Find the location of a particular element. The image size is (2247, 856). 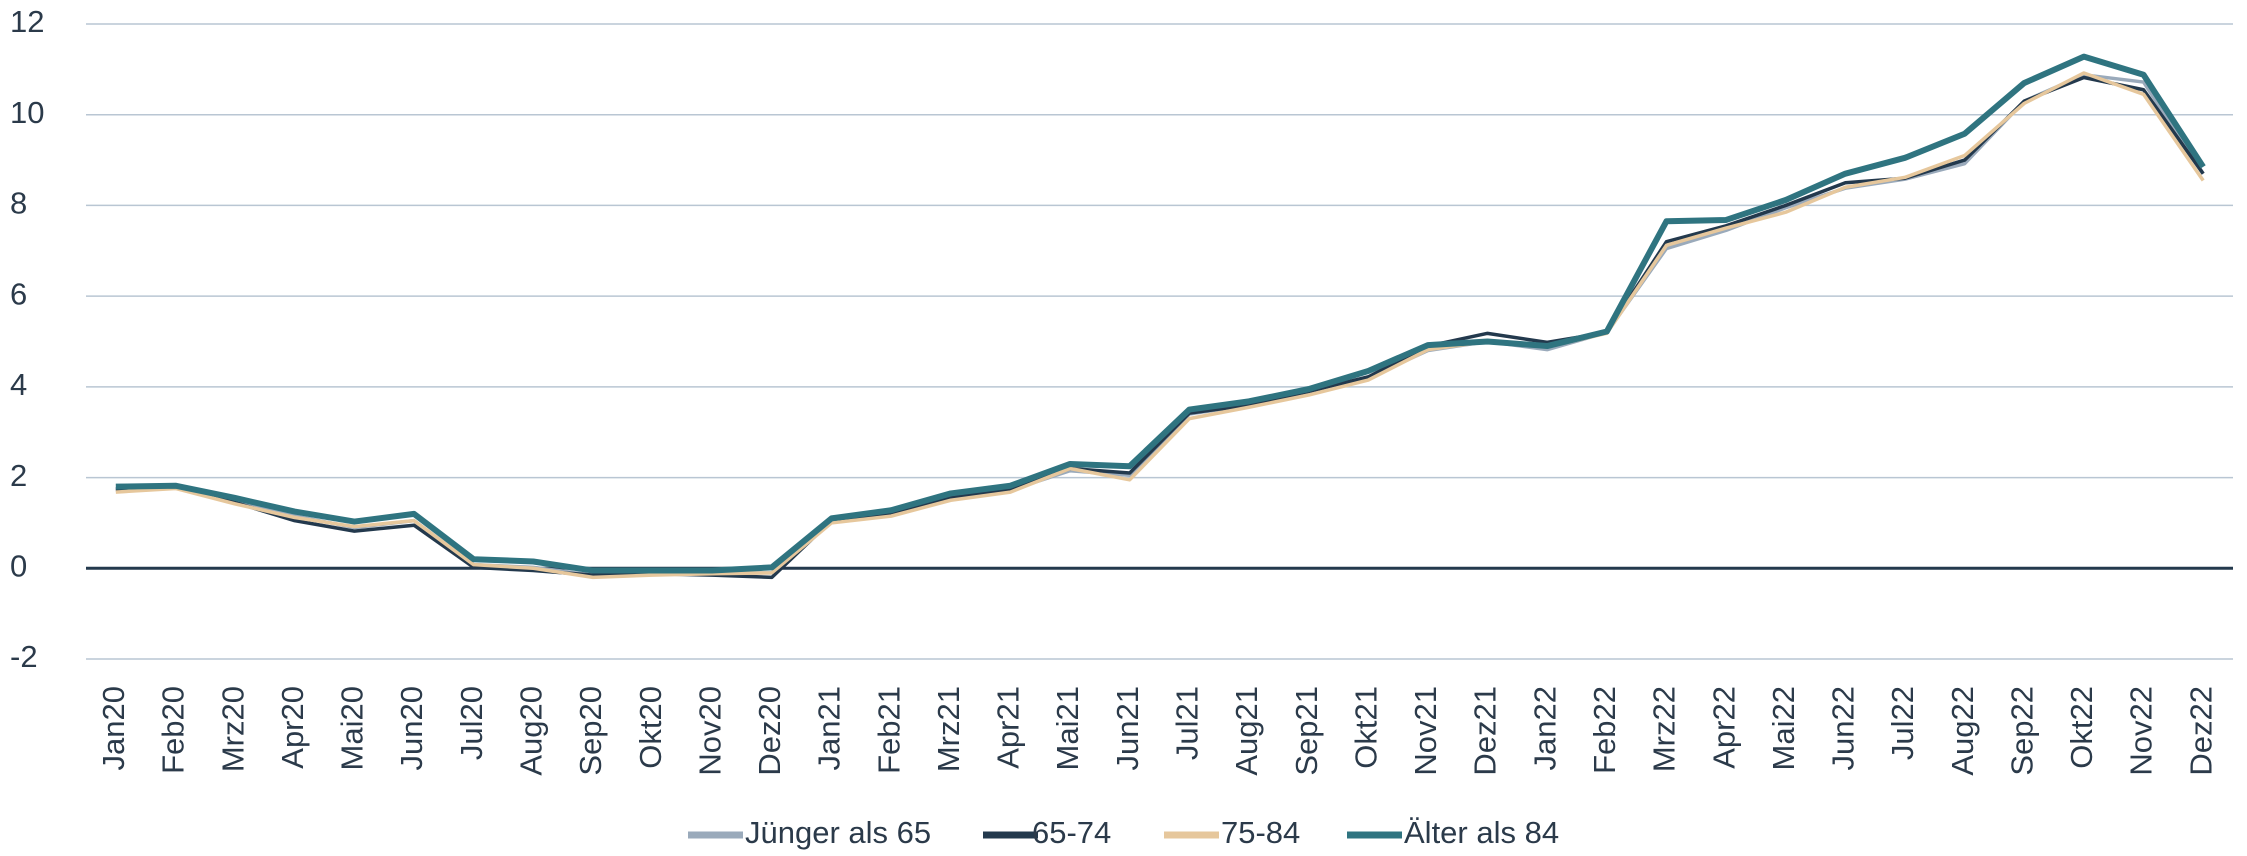

x-tick-label: Okt21 is located at coordinates (1365, 727).